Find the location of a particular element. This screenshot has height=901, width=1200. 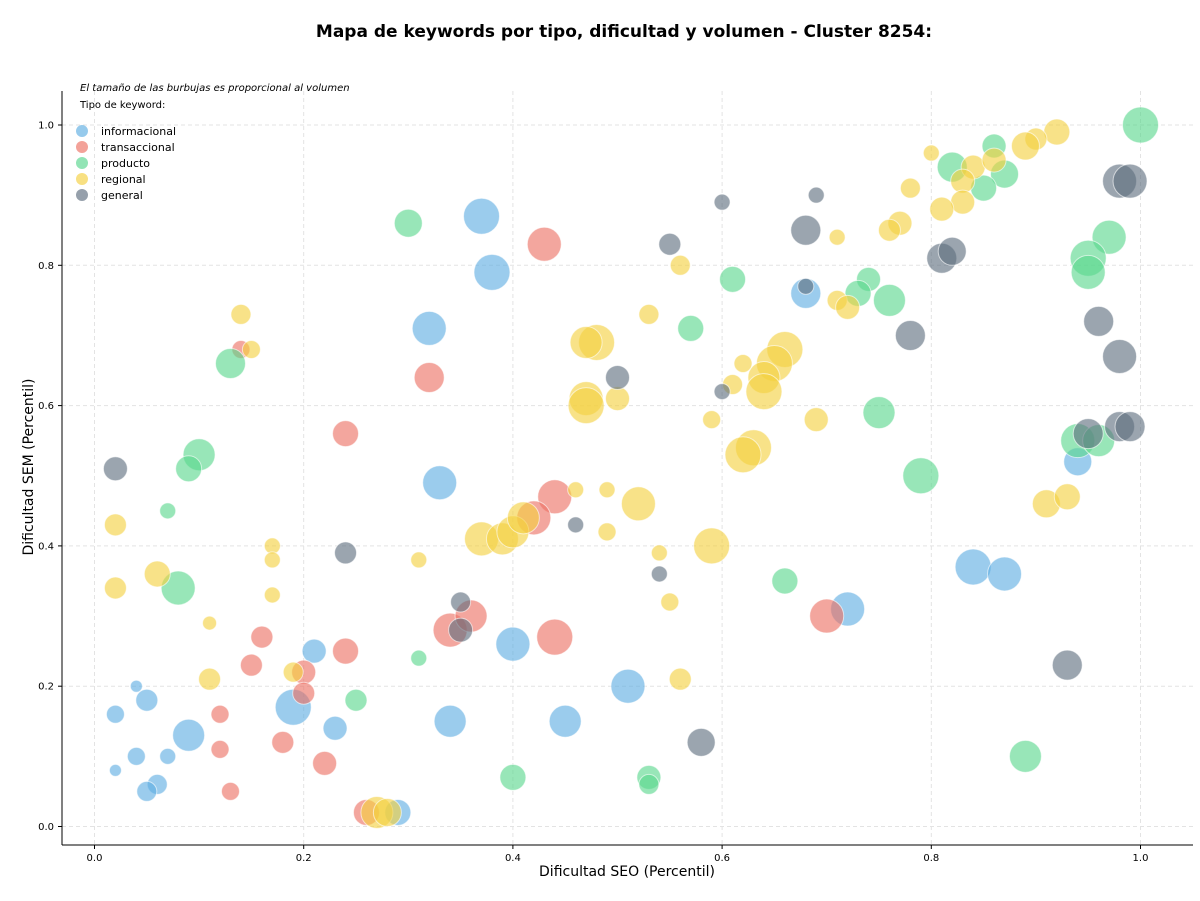

x-axis-label: Dificultad SEO (Percentil) is located at coordinates (627, 872).